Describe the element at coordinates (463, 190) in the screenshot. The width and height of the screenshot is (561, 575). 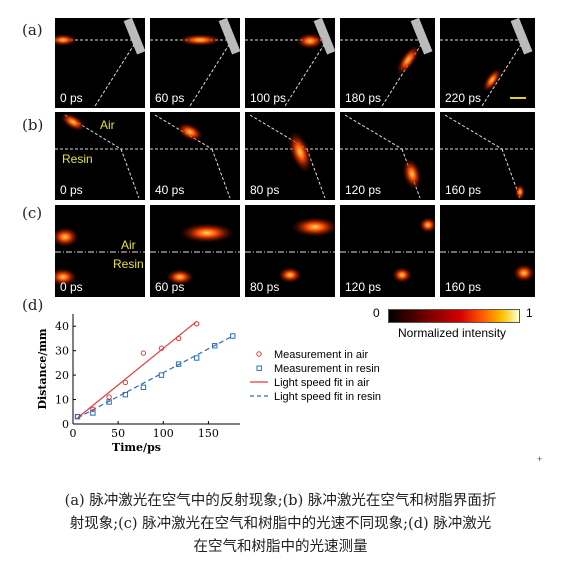
I see `panel-b5-time: 160 ps` at that location.